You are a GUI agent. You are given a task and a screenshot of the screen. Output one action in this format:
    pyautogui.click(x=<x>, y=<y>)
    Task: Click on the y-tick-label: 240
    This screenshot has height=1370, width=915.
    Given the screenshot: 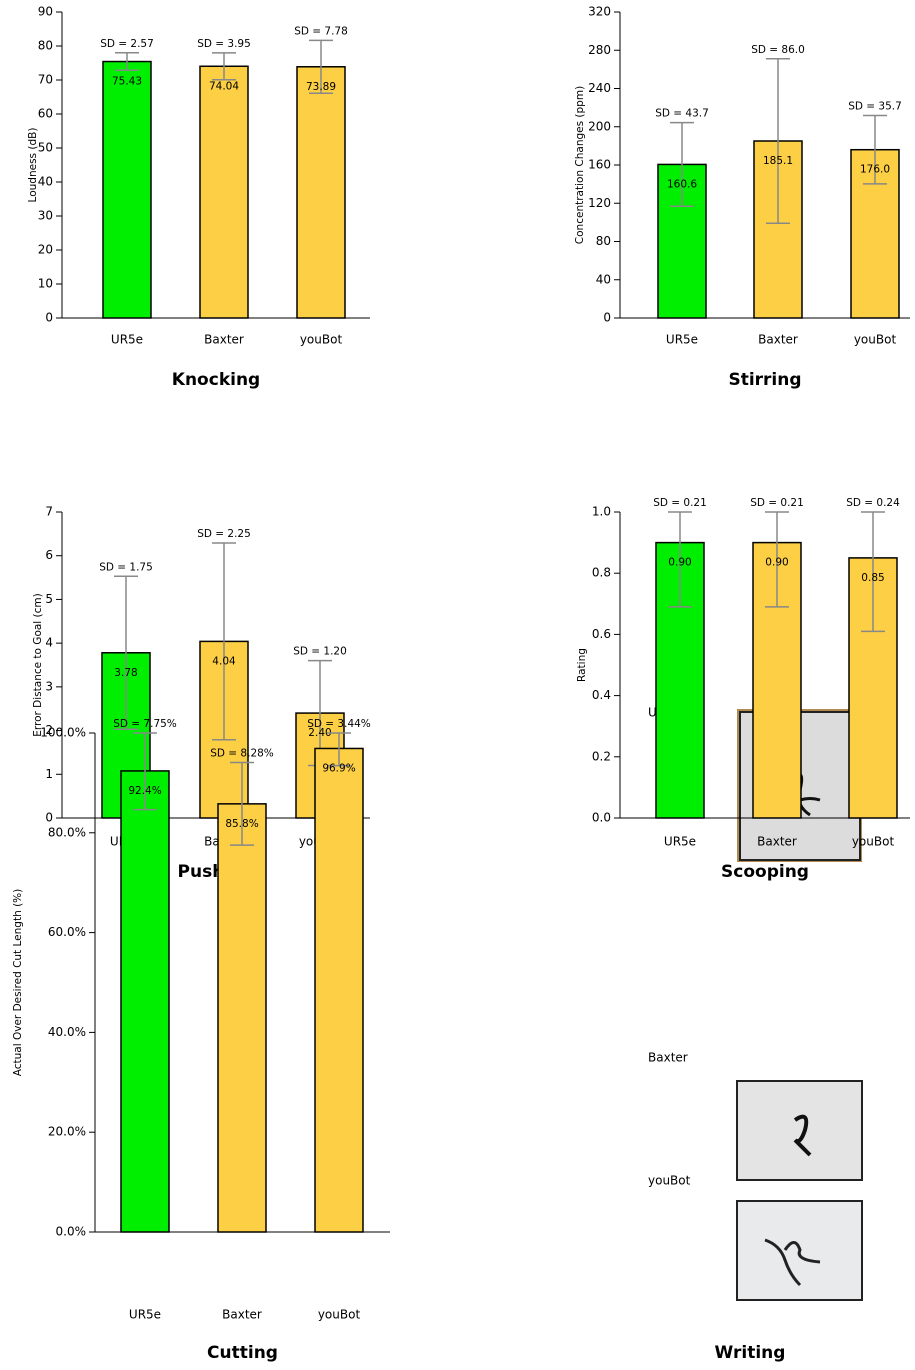 What is the action you would take?
    pyautogui.click(x=599, y=88)
    